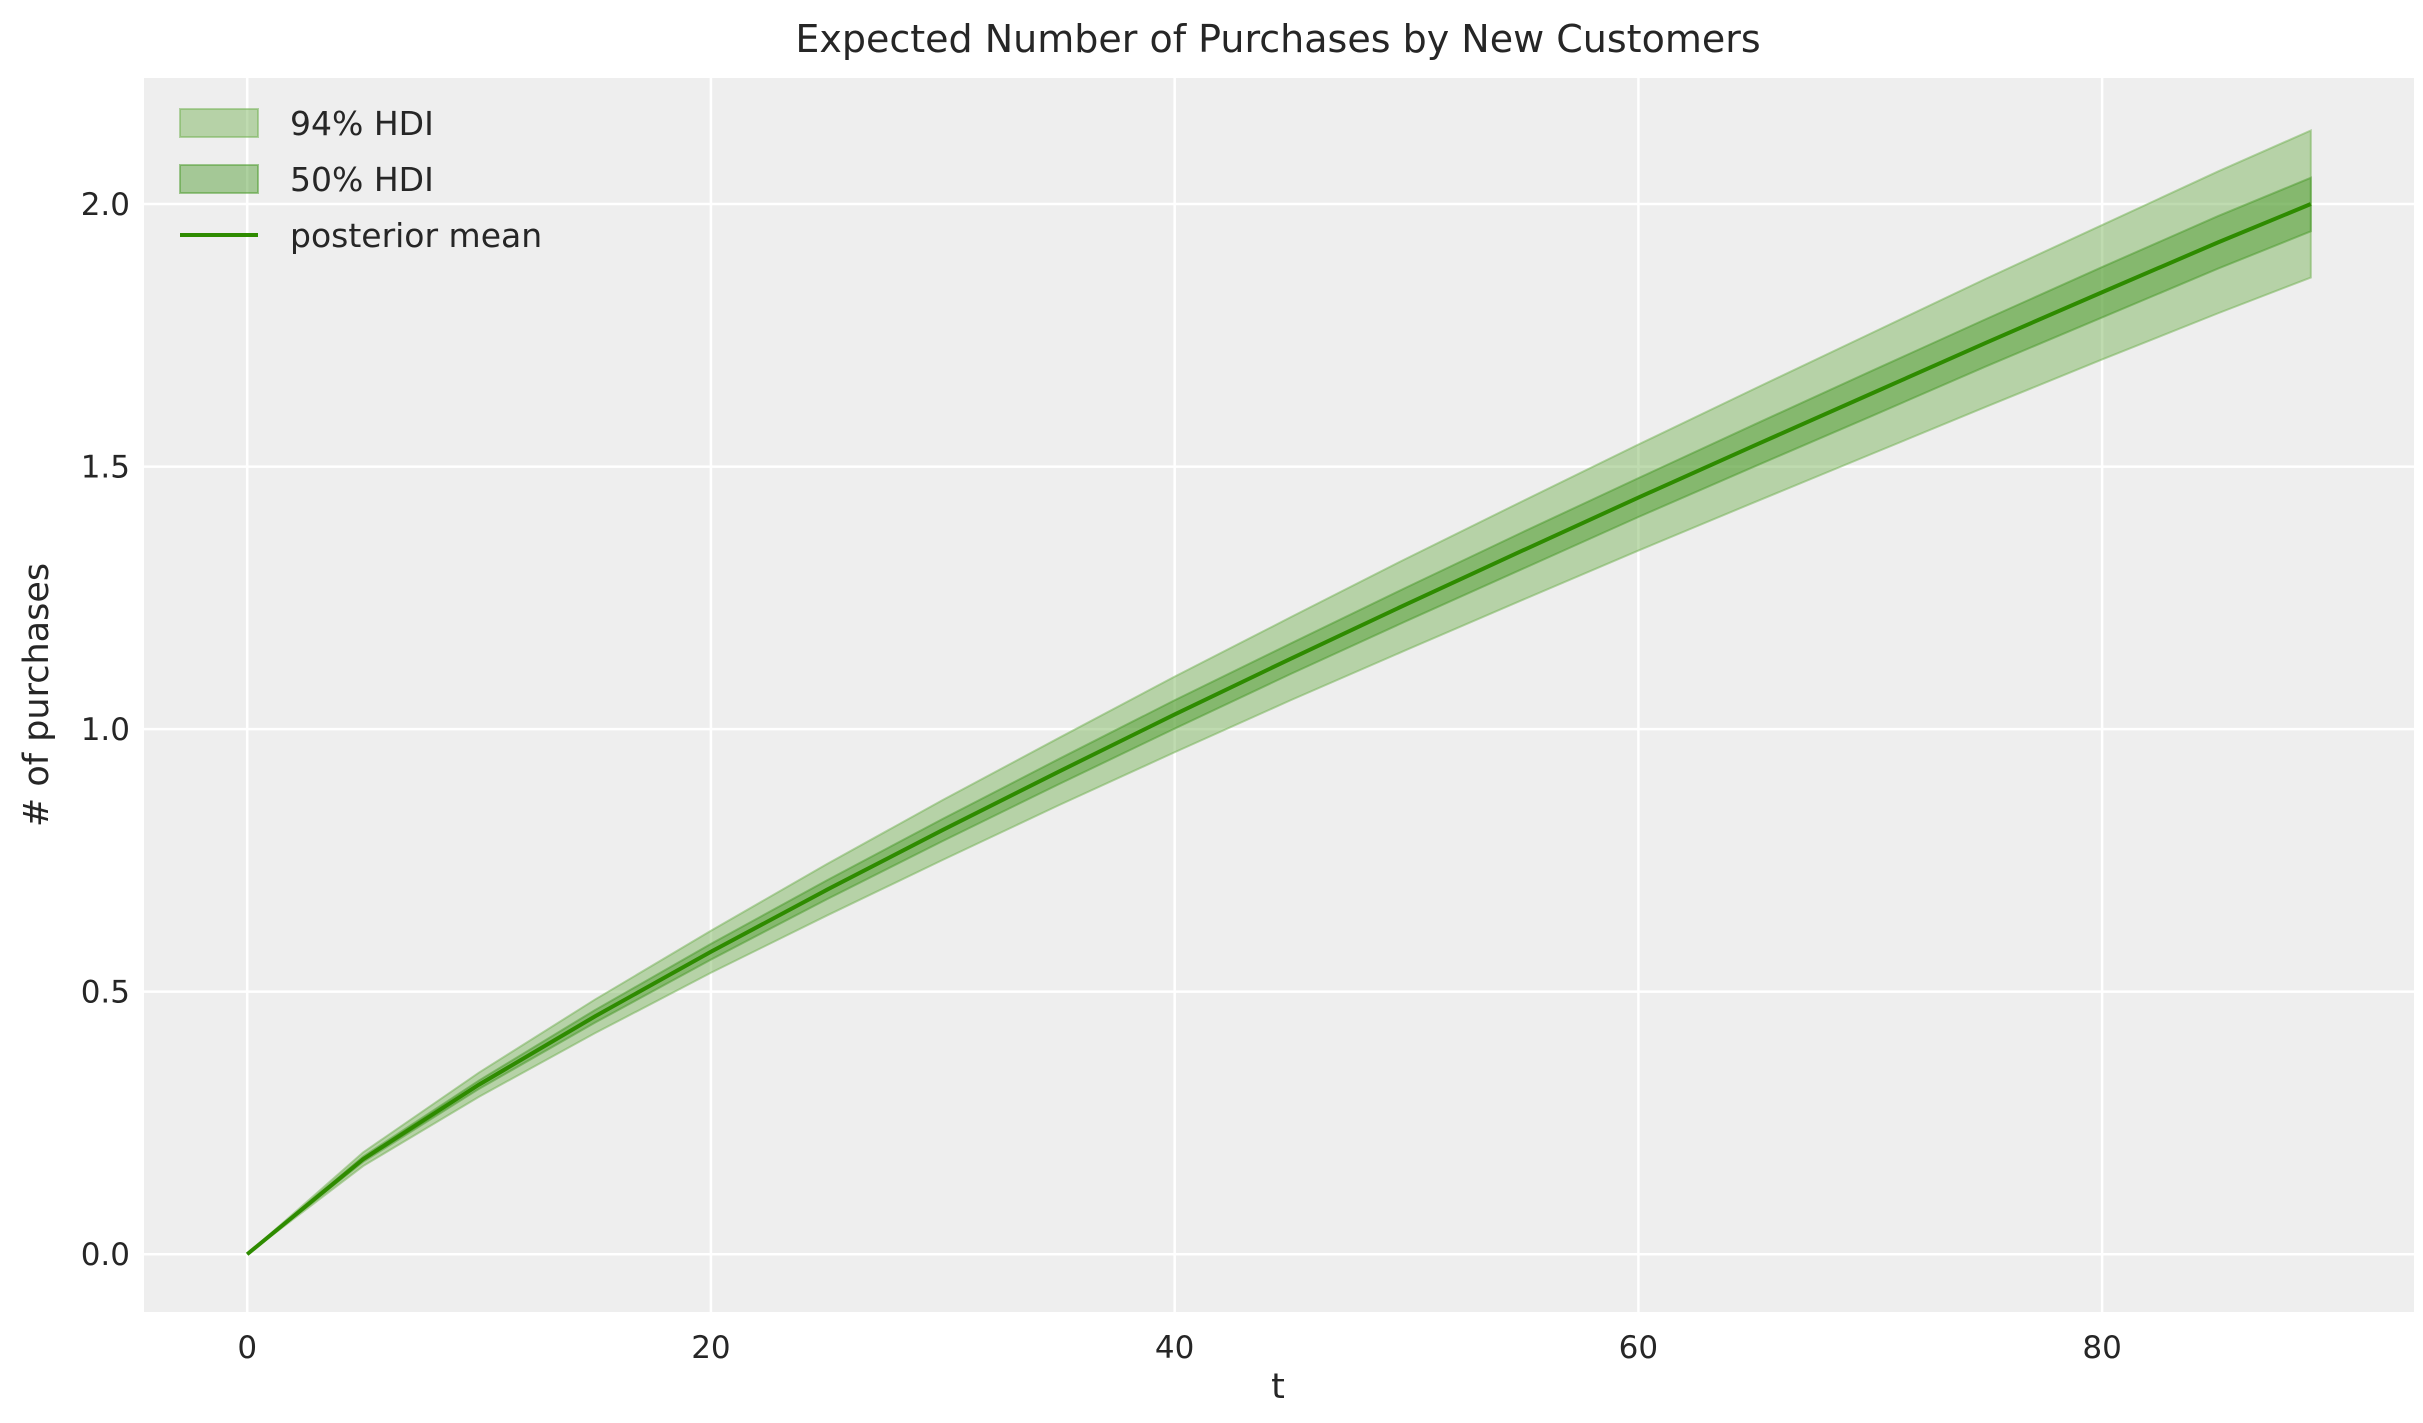 This screenshot has width=2423, height=1423. What do you see at coordinates (105, 993) in the screenshot?
I see `y-tick-label: 0.5` at bounding box center [105, 993].